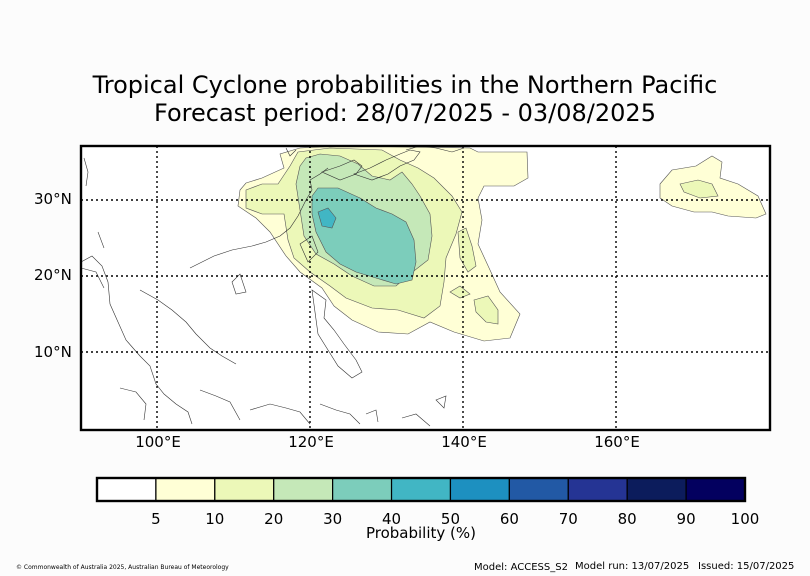 The width and height of the screenshot is (810, 576). What do you see at coordinates (311, 442) in the screenshot?
I see `lon-label-120e: 120°E` at bounding box center [311, 442].